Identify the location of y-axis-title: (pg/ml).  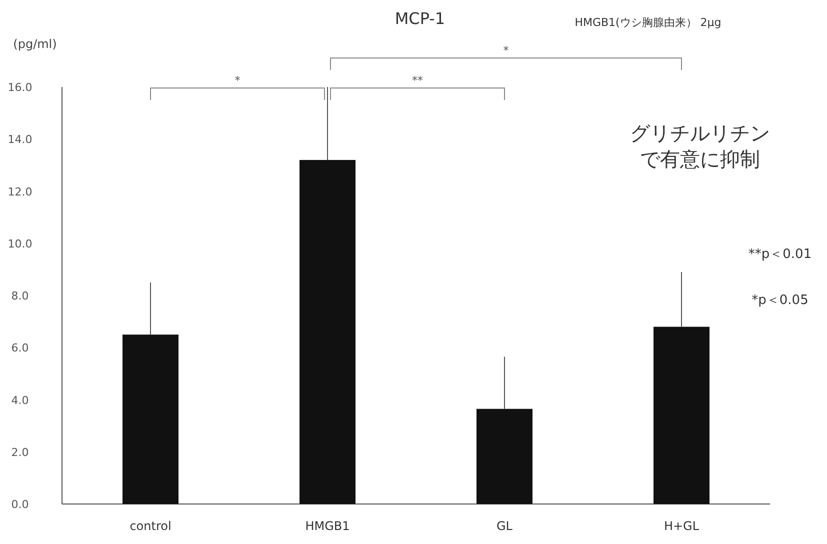
(35, 44).